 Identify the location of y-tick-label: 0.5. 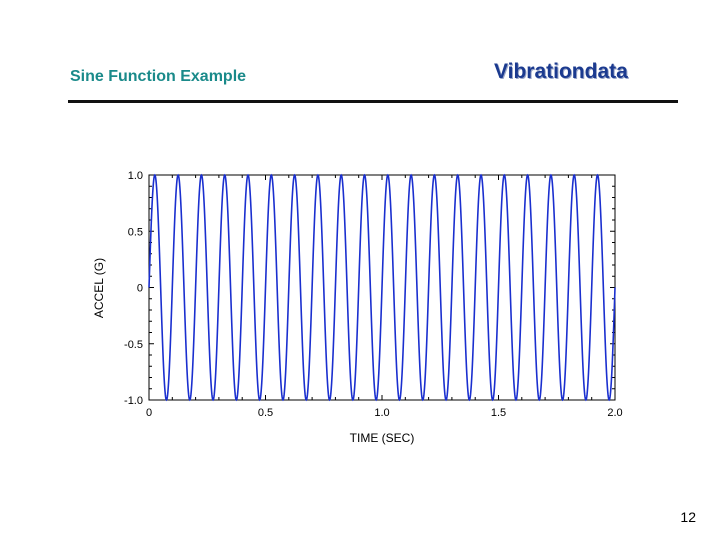
(135, 232).